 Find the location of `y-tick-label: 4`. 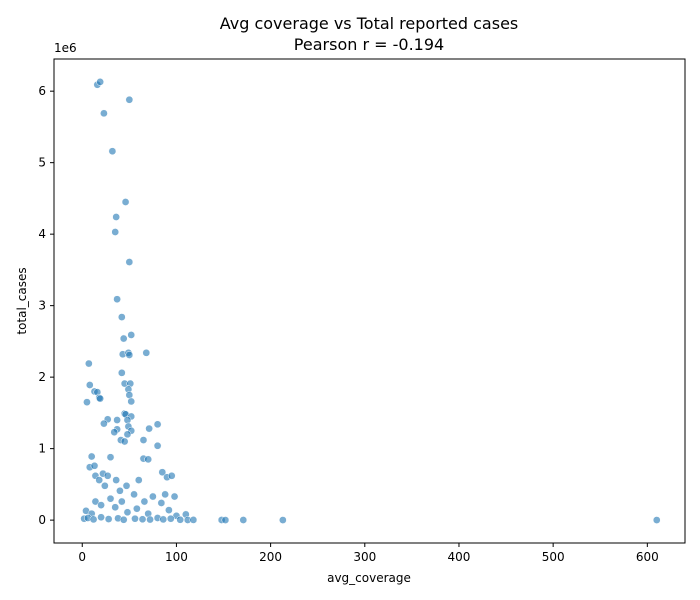

y-tick-label: 4 is located at coordinates (42, 234).